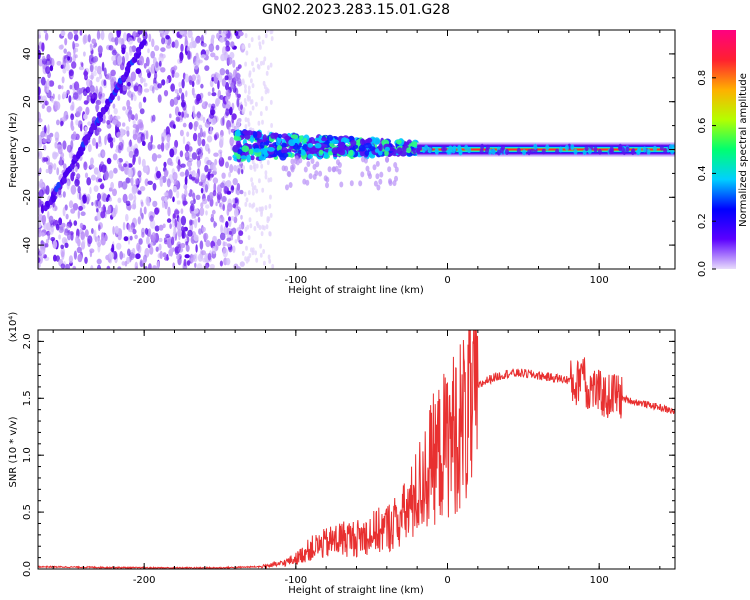  What do you see at coordinates (447, 580) in the screenshot?
I see `x-tick-label: 0` at bounding box center [447, 580].